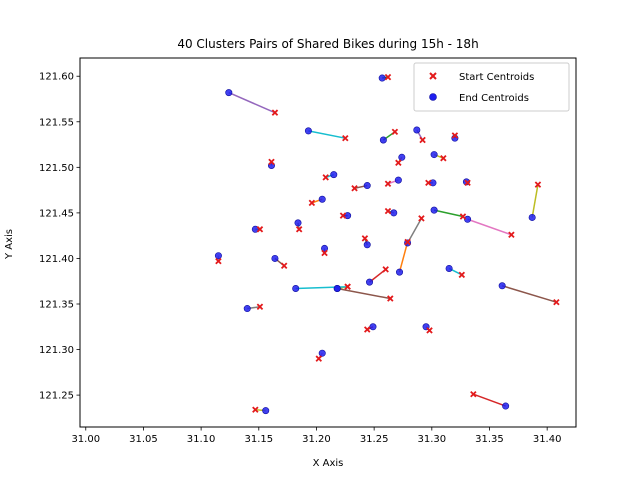  Describe the element at coordinates (431, 439) in the screenshot. I see `x-tick-label: 31.30` at that location.